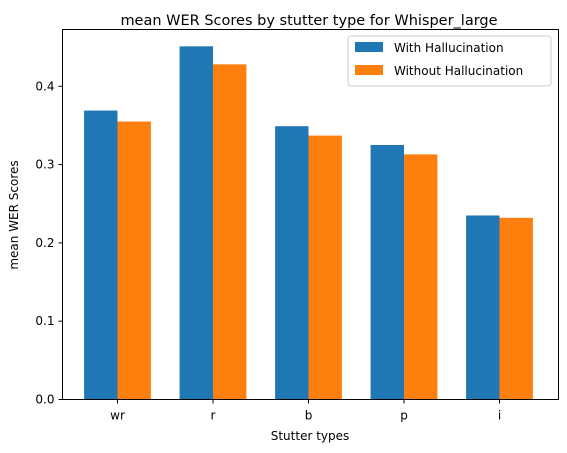 Image resolution: width=567 pixels, height=453 pixels. Describe the element at coordinates (117, 416) in the screenshot. I see `x-tick-label: wr` at that location.